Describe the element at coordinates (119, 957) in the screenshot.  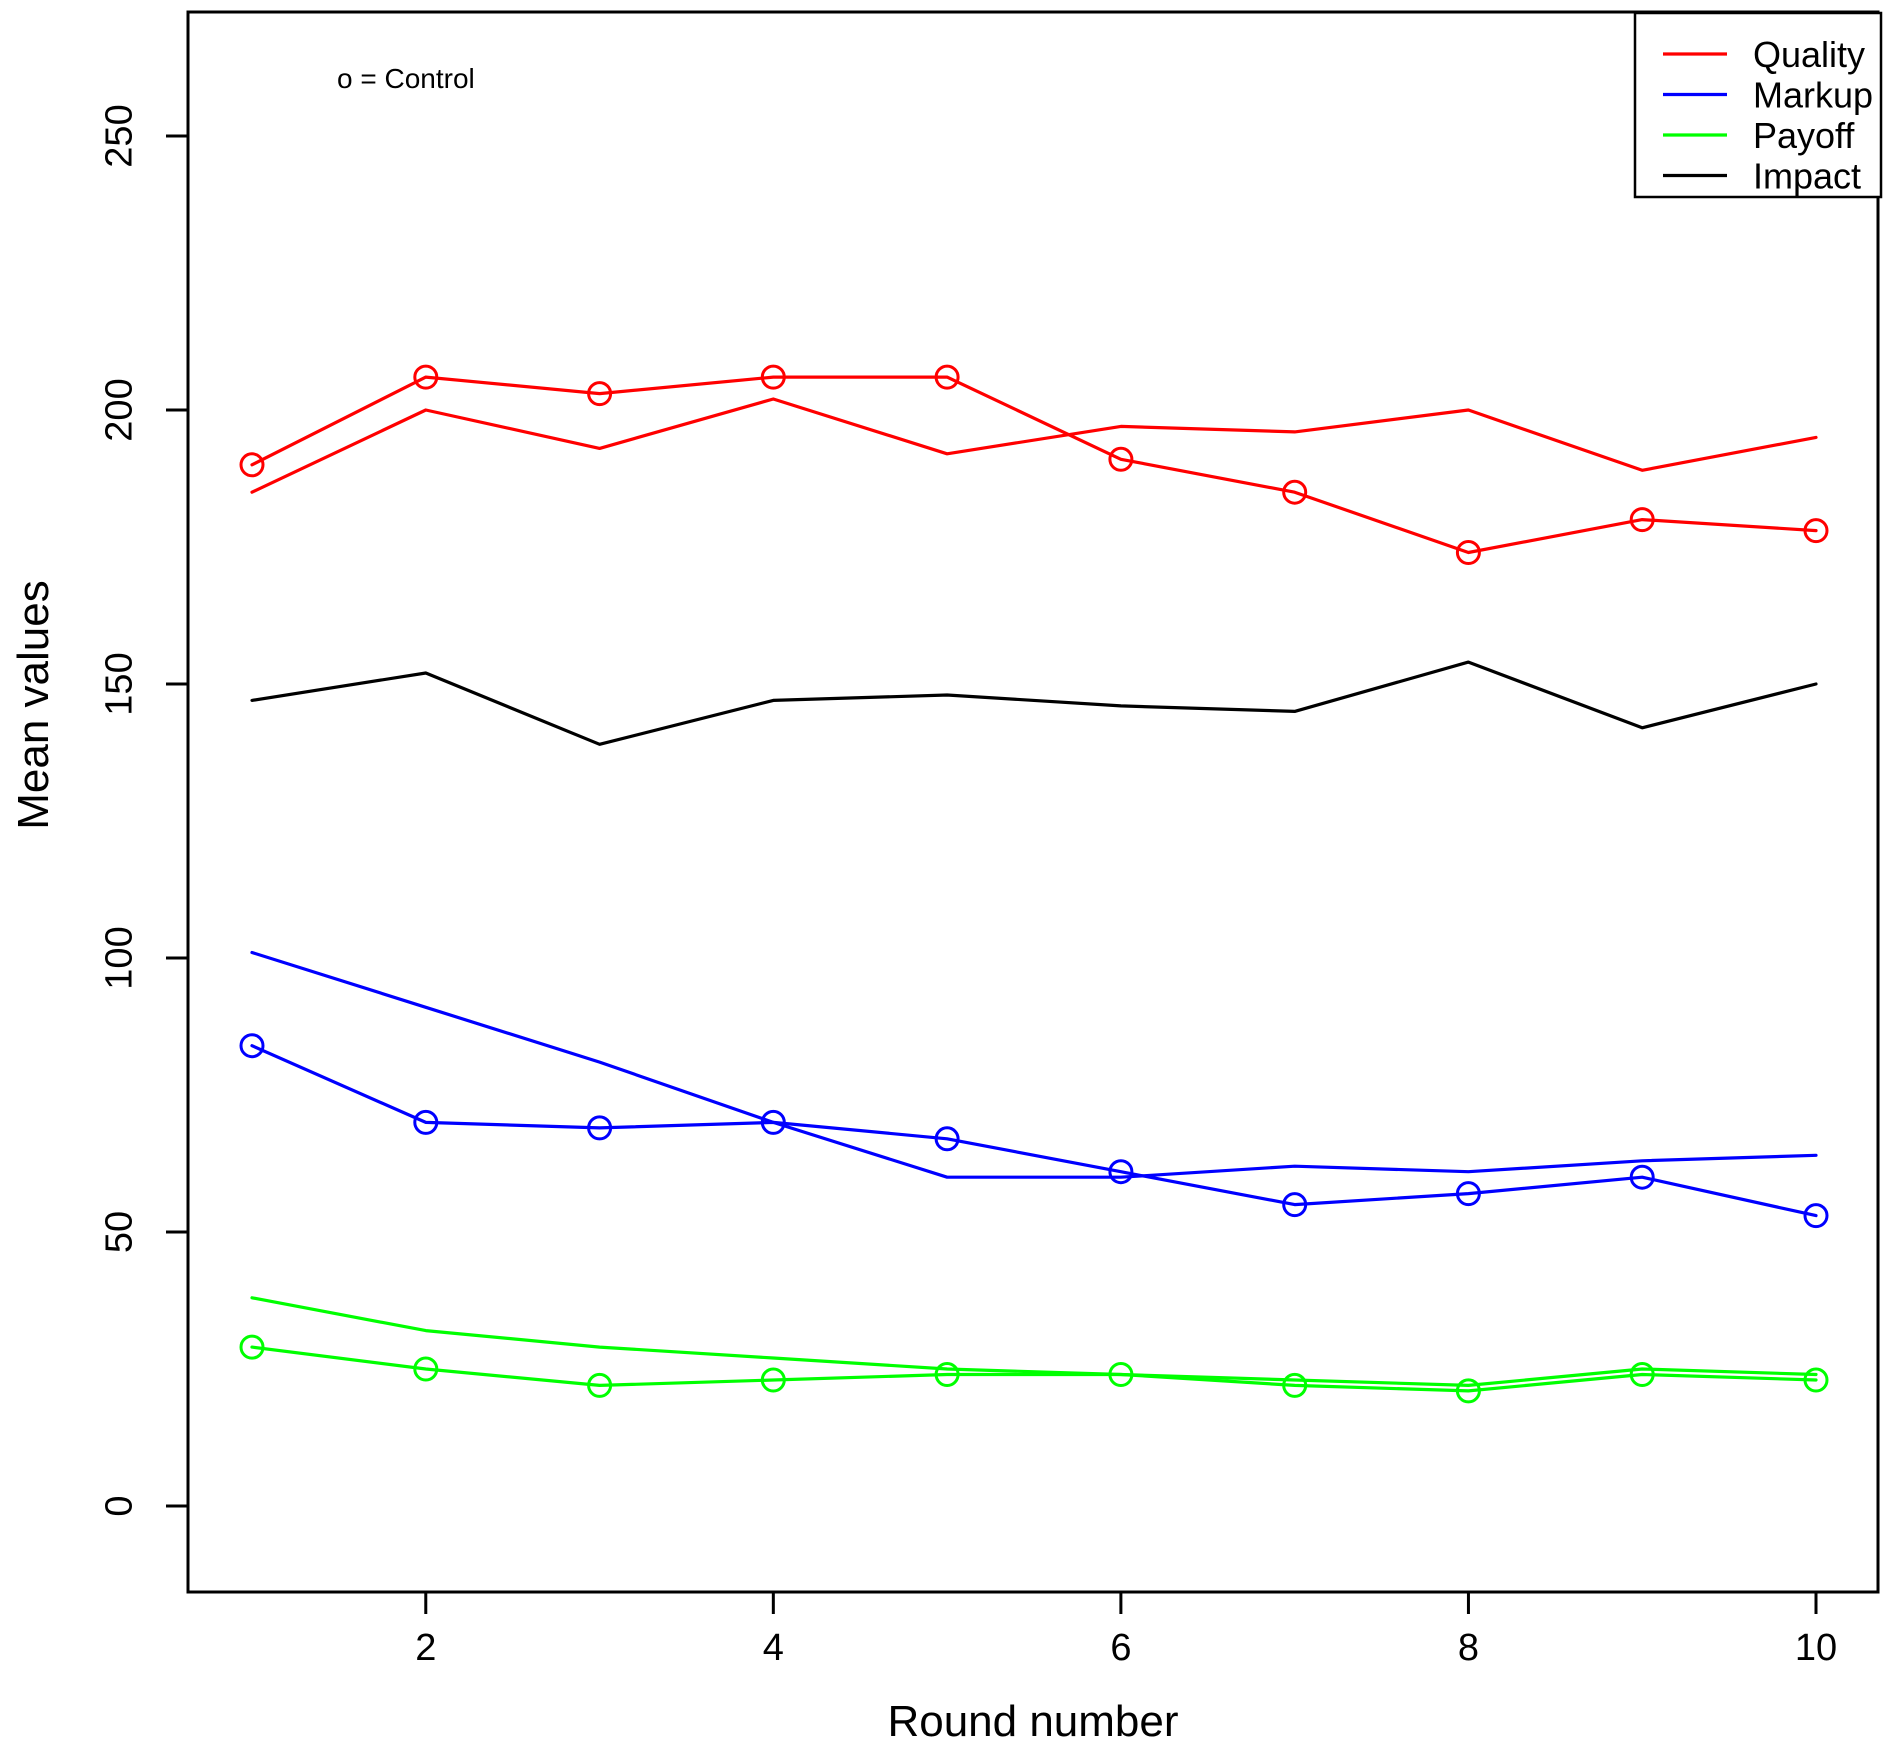
I see `y-tick-label: 100` at that location.